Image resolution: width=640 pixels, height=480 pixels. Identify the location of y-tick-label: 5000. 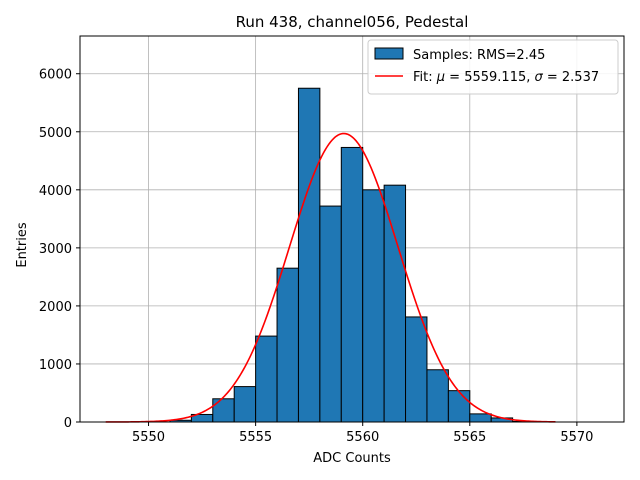
(55, 133).